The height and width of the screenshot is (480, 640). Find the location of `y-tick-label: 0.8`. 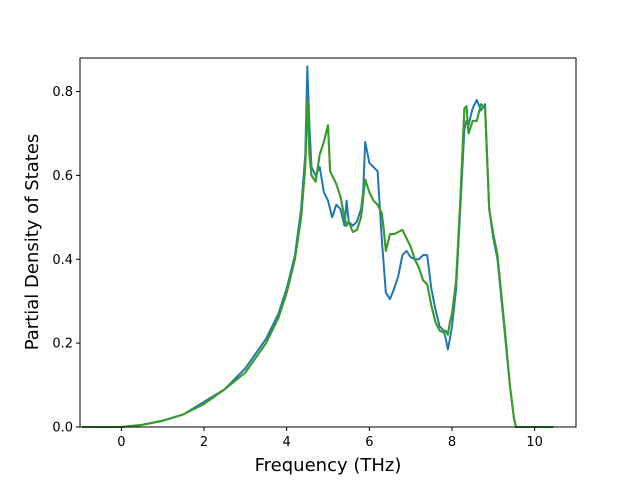

y-tick-label: 0.8 is located at coordinates (62, 92).